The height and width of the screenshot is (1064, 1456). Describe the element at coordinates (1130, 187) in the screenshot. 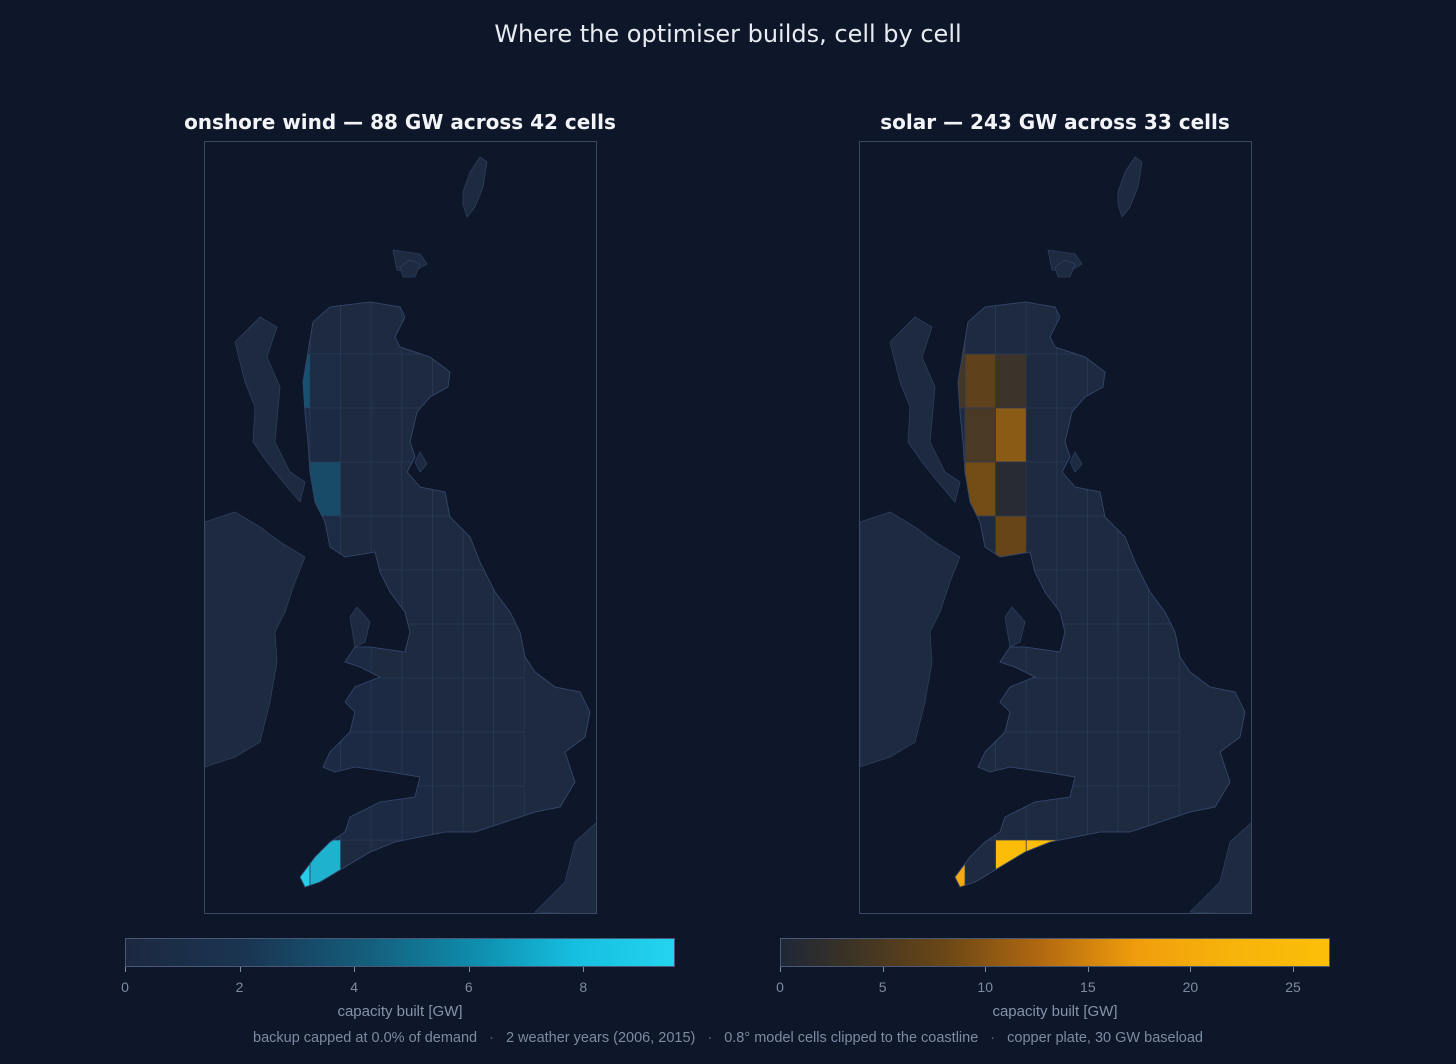

I see `shetland-landmass` at that location.